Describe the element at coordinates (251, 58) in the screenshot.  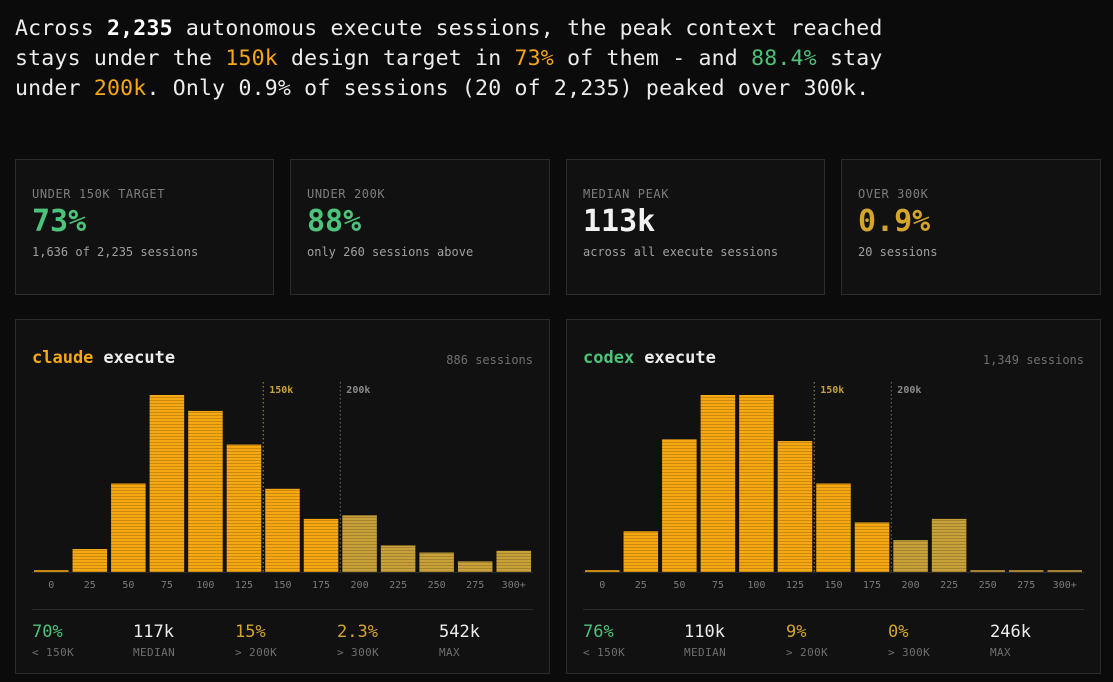
I see `headline-target: 150k` at that location.